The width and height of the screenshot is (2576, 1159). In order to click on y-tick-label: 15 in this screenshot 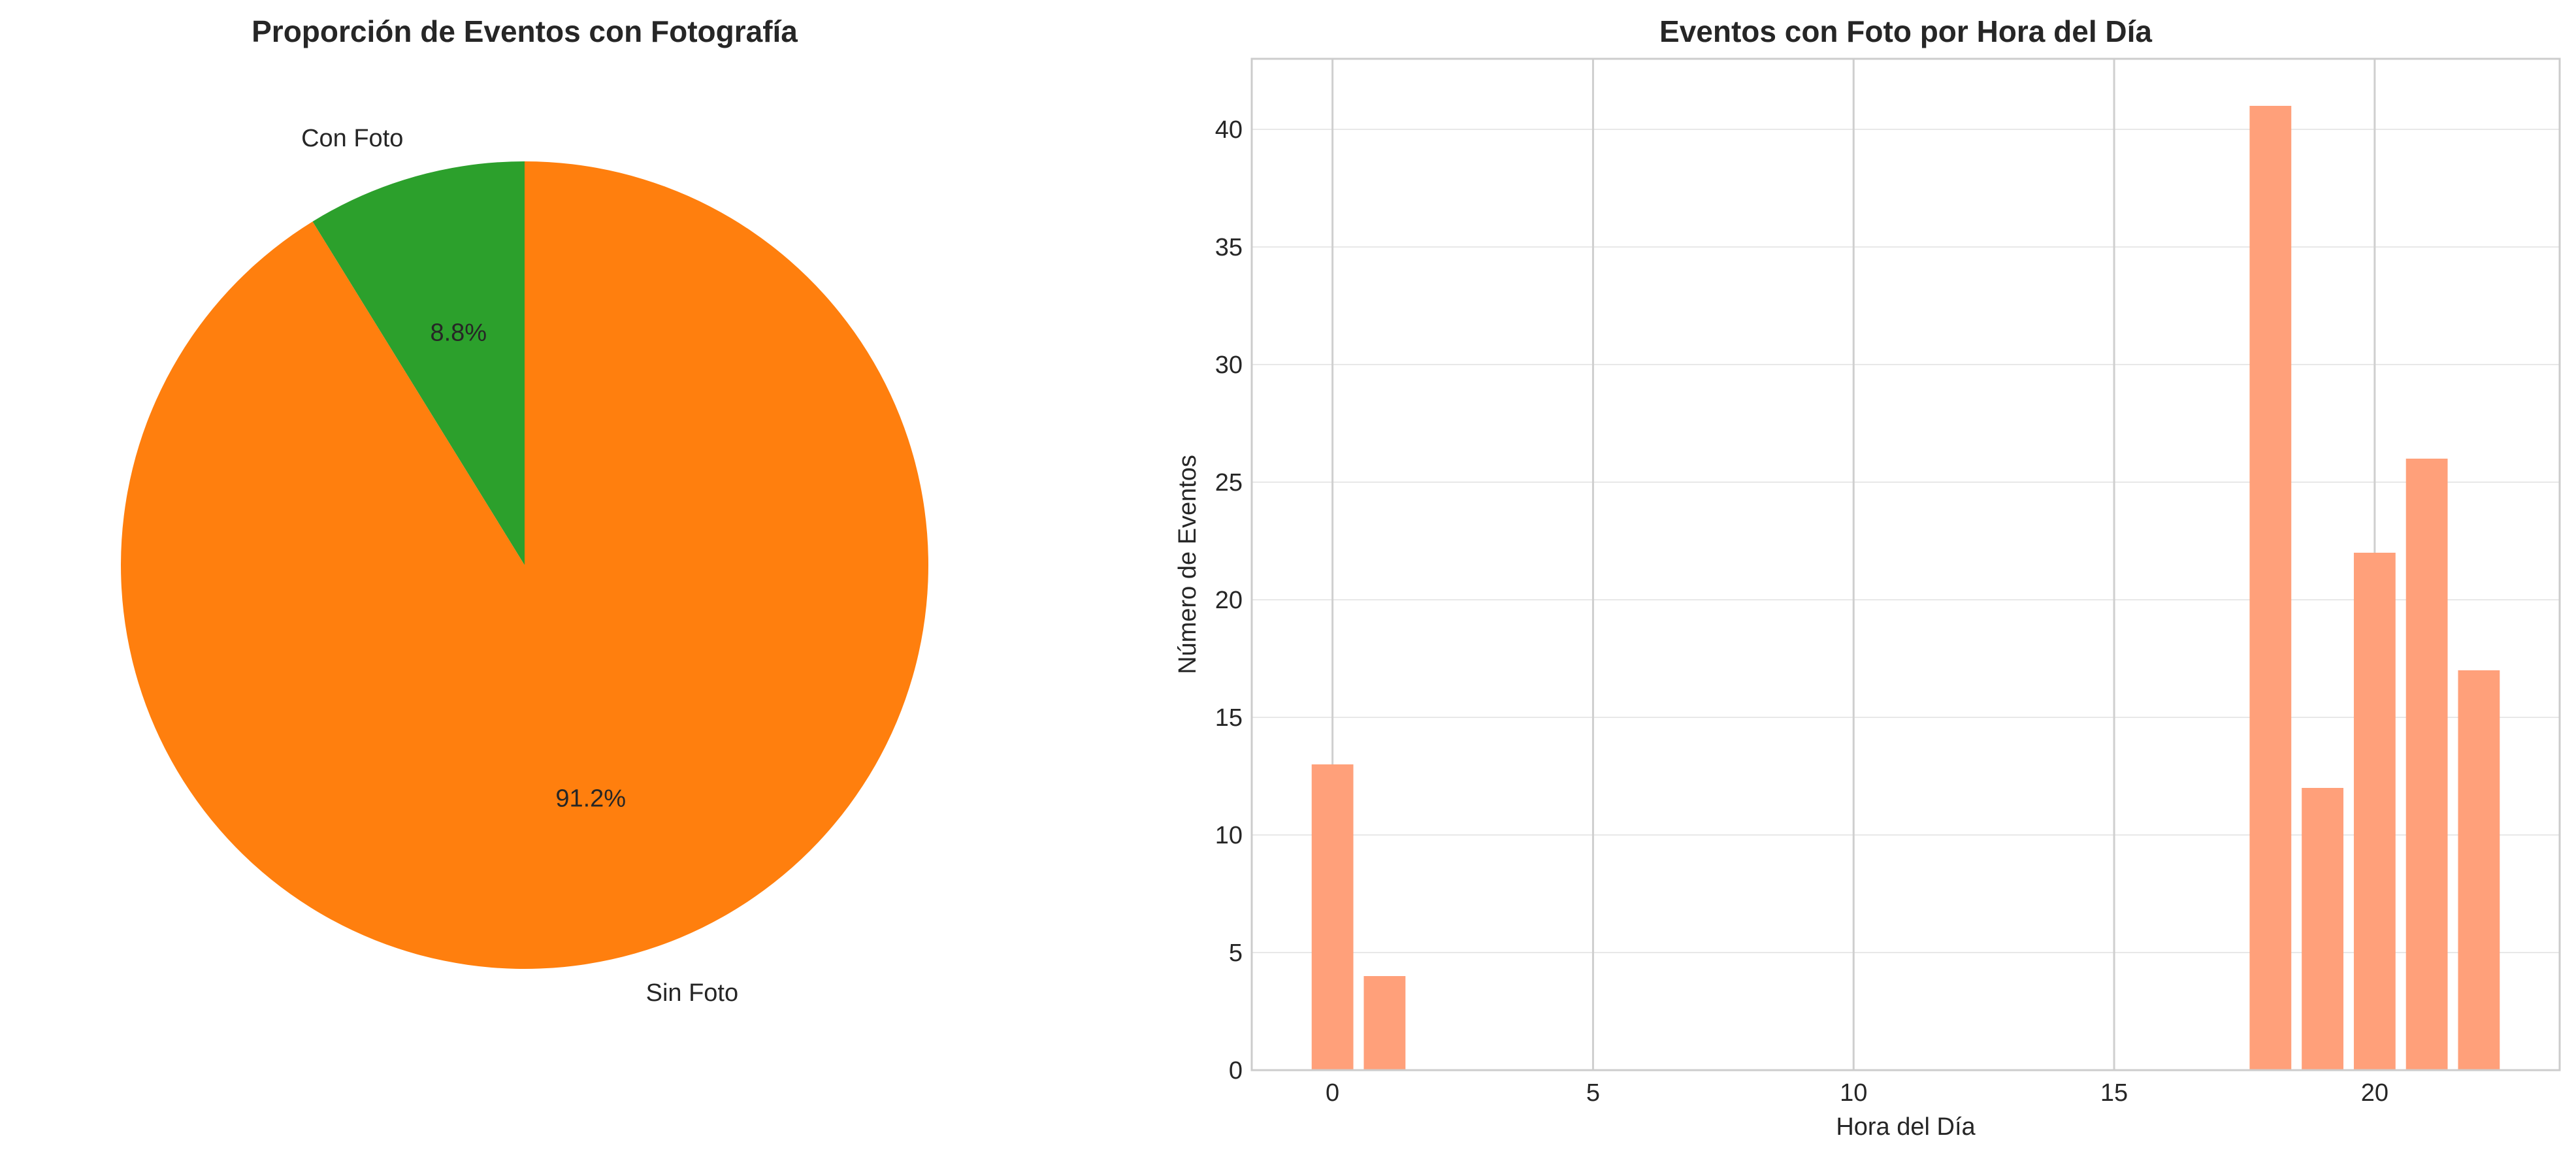, I will do `click(1229, 718)`.